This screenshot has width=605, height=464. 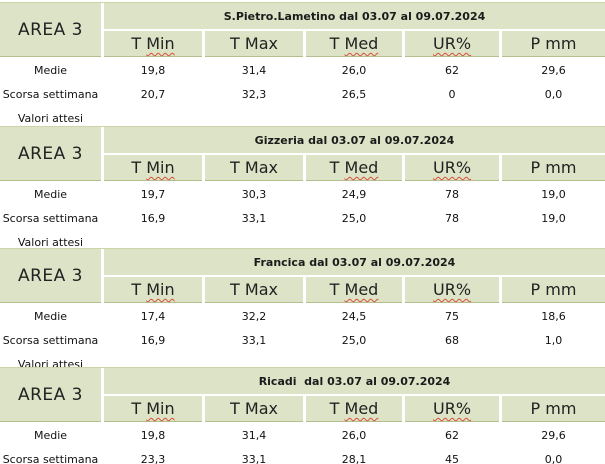 What do you see at coordinates (354, 94) in the screenshot?
I see `value-cell: 26,5` at bounding box center [354, 94].